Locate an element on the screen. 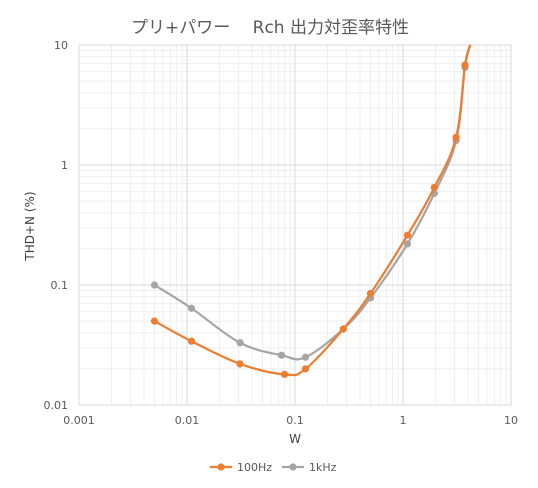 The image size is (538, 488). x-tick-label: 1 is located at coordinates (403, 420).